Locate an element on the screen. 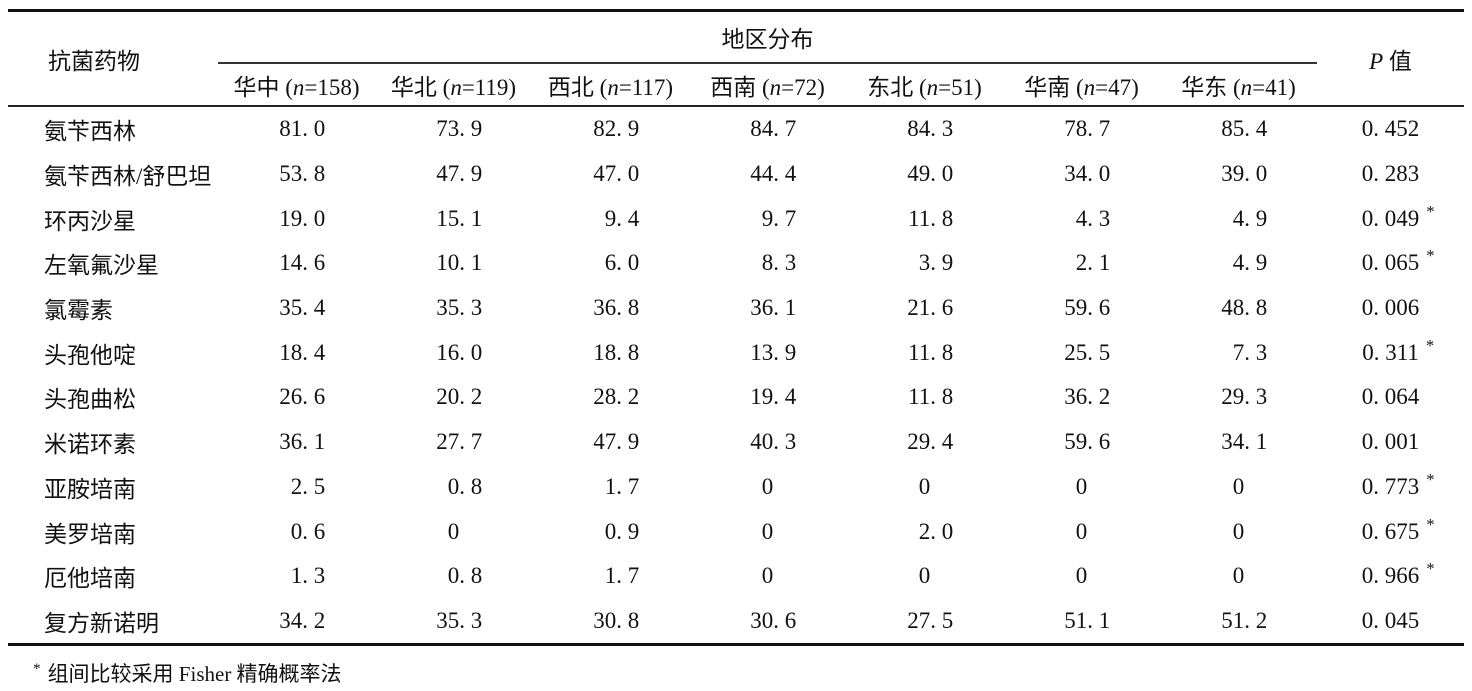  column-group-header-region: 地区分布 is located at coordinates (768, 37).